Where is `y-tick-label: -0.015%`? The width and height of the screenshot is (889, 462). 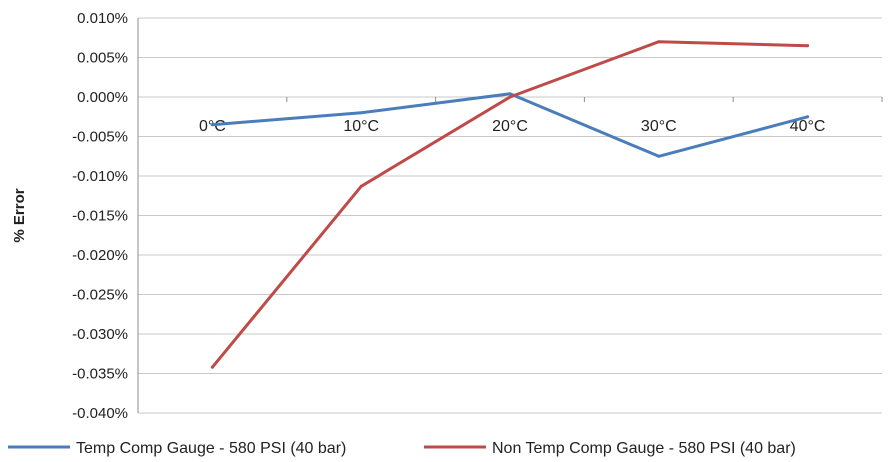 y-tick-label: -0.015% is located at coordinates (100, 216).